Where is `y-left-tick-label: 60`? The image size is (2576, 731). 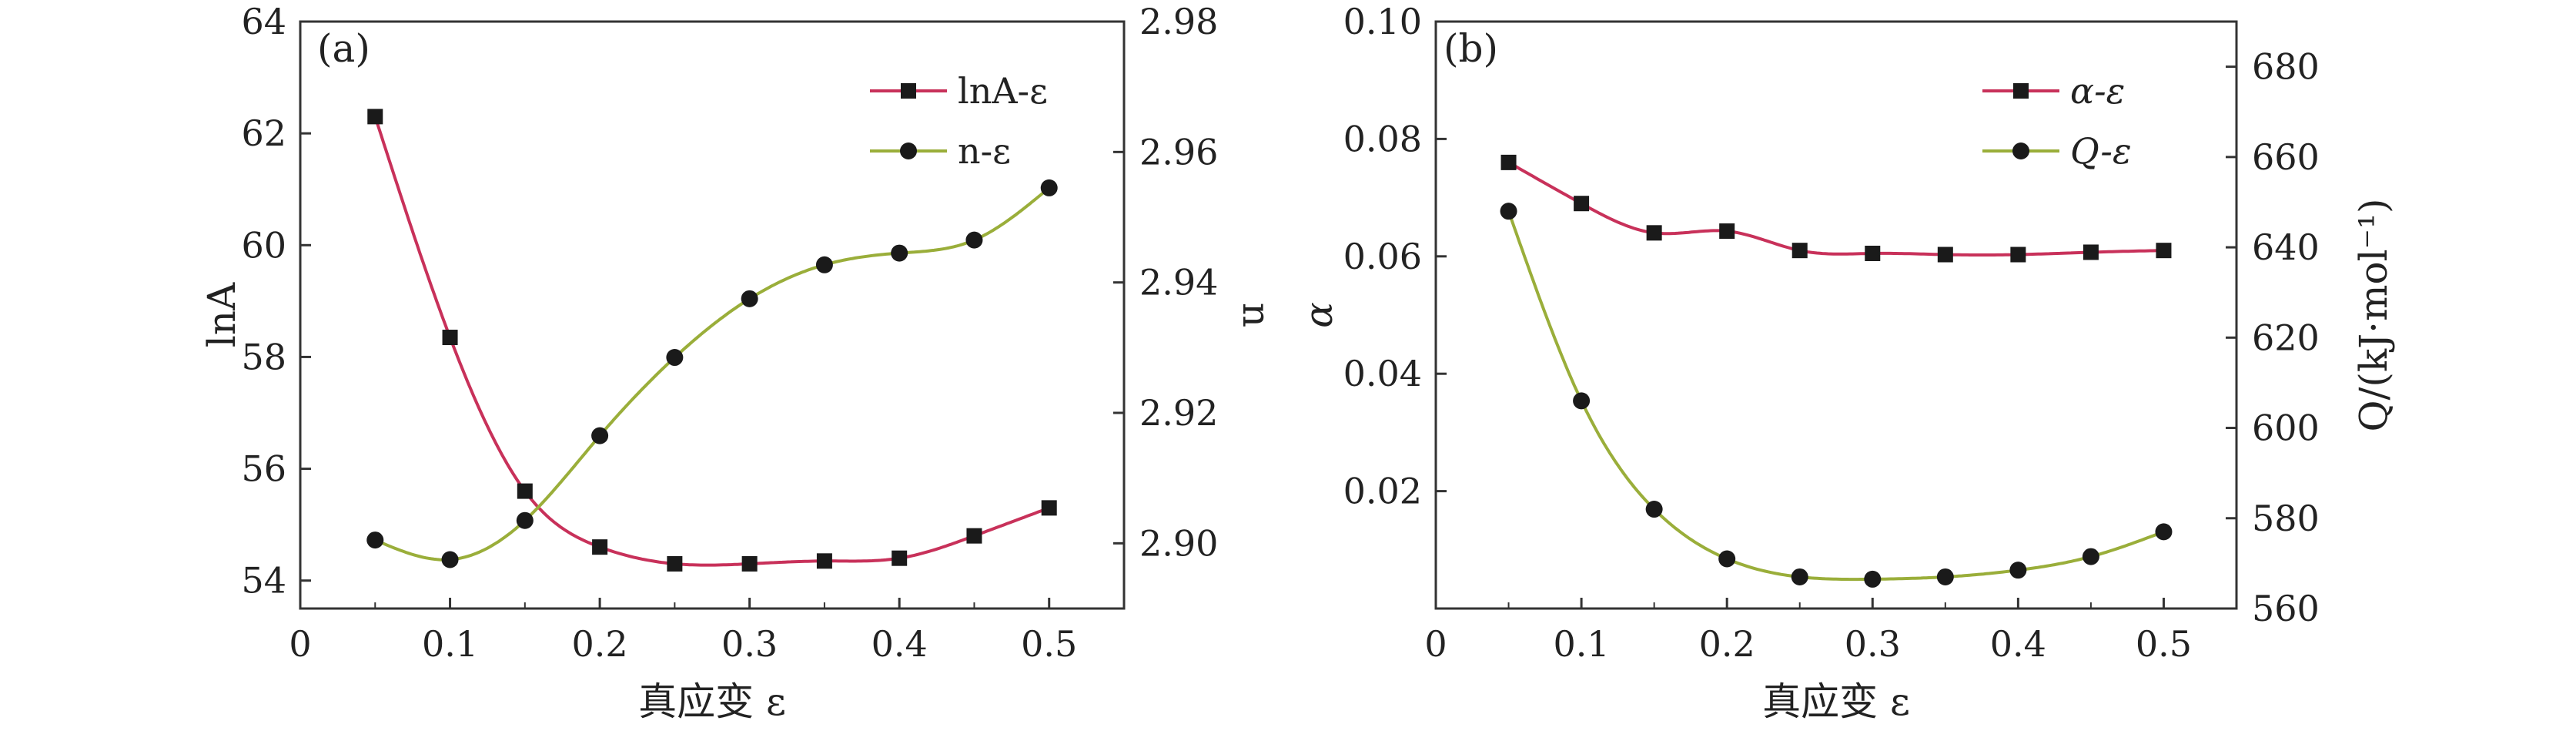 y-left-tick-label: 60 is located at coordinates (263, 245).